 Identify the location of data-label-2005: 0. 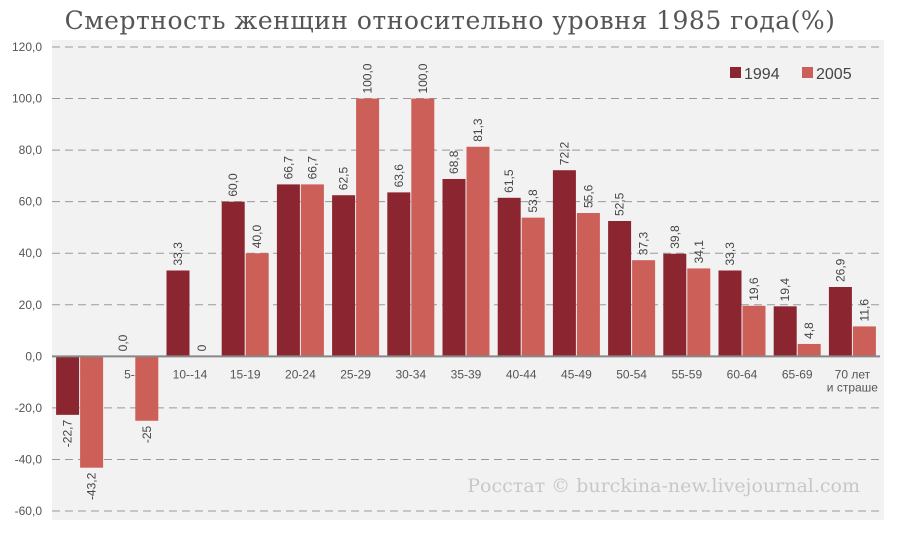
(202, 347).